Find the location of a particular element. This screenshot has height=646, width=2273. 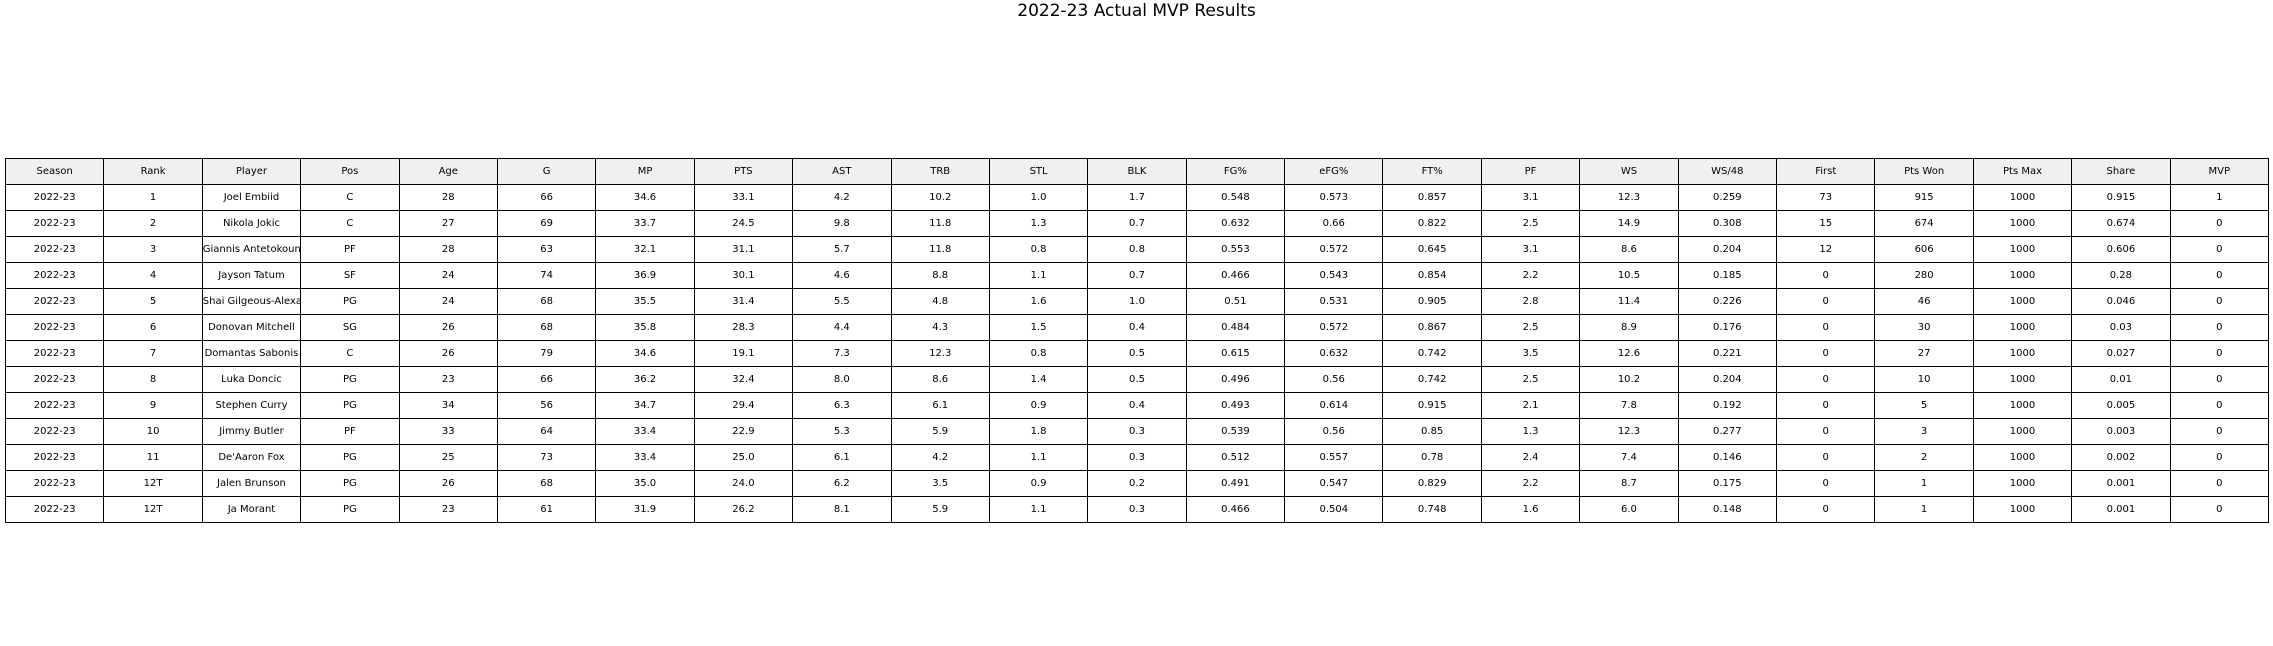

table-cell: 31.9 is located at coordinates (645, 509).